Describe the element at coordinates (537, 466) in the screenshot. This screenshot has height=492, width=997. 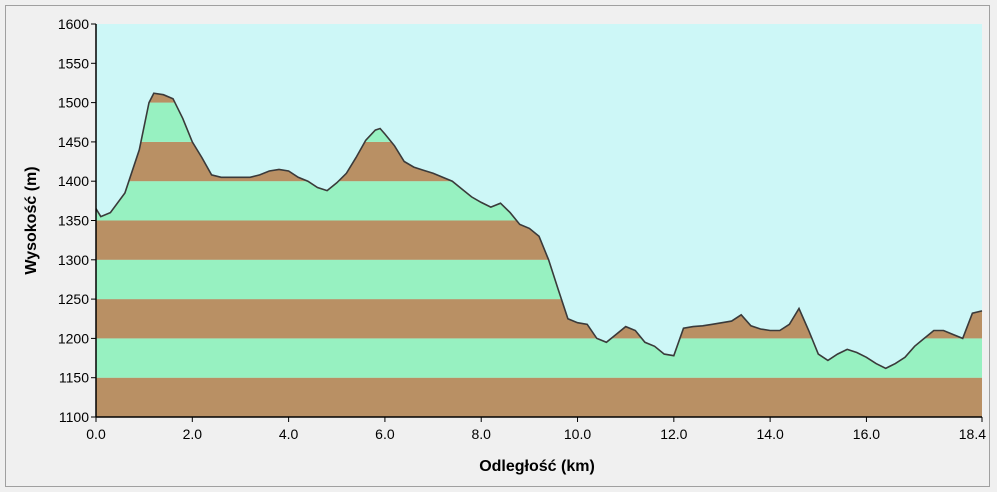
I see `x-axis-label: Odległość (km)` at that location.